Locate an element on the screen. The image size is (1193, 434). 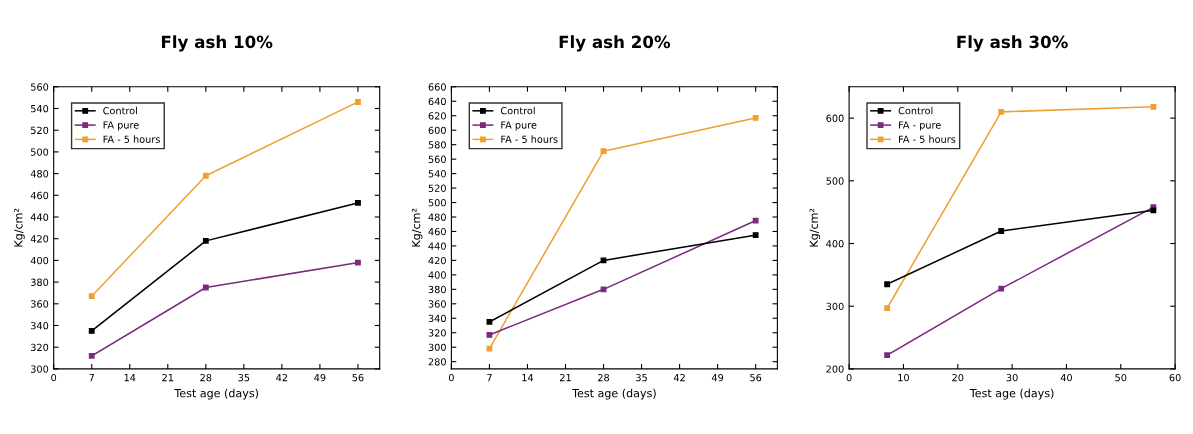
chart-title: Fly ash 20% is located at coordinates (615, 43).